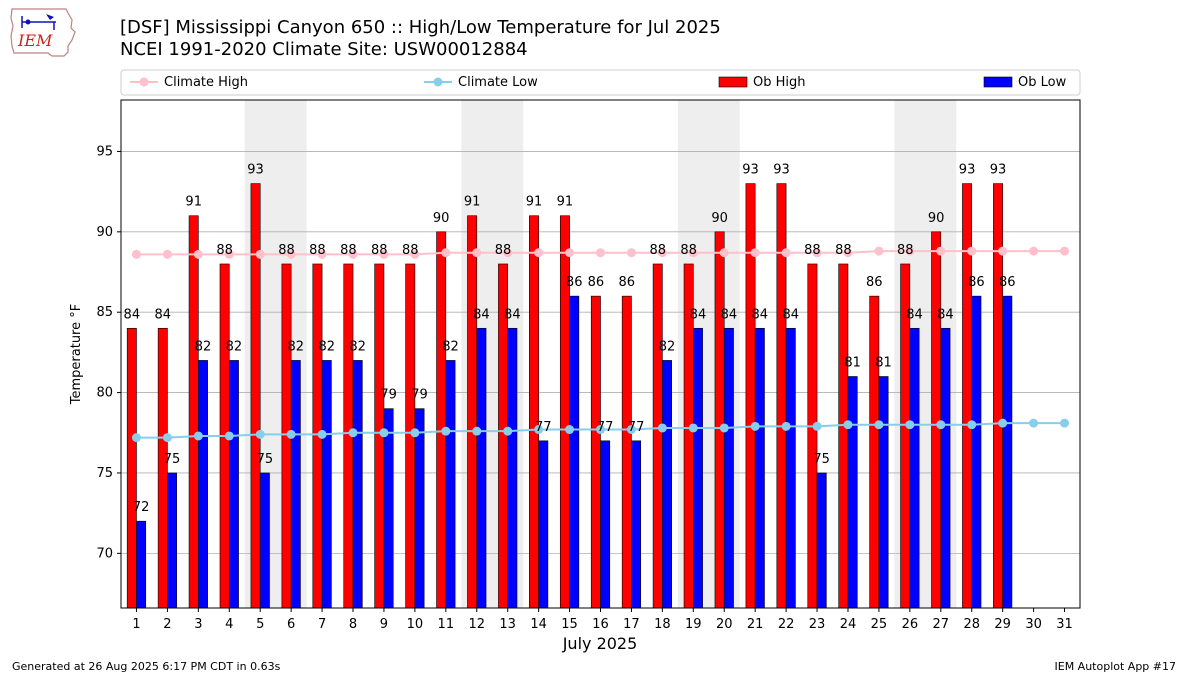 The height and width of the screenshot is (675, 1200). I want to click on logo-text: IEM, so click(35, 40).